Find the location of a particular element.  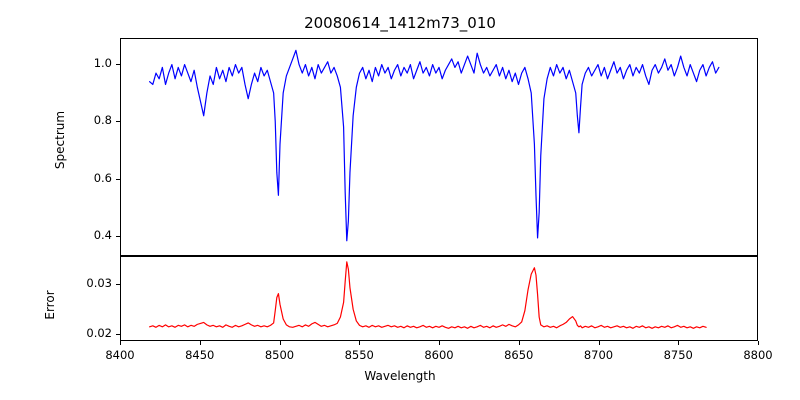

x-tick-label: 8700 is located at coordinates (598, 355).